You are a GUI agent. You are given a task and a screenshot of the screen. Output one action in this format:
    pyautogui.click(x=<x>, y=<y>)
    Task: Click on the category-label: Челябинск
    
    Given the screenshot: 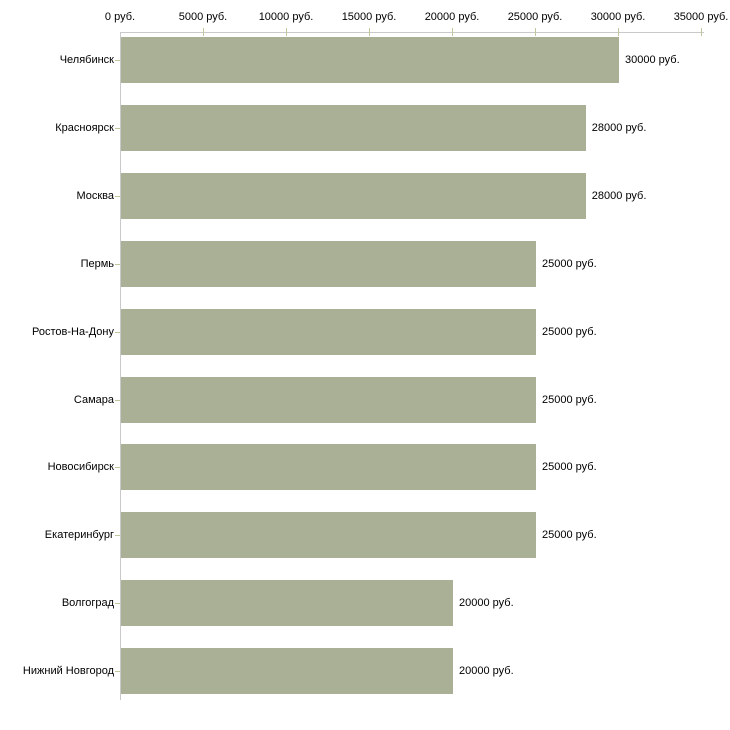 What is the action you would take?
    pyautogui.click(x=86, y=60)
    